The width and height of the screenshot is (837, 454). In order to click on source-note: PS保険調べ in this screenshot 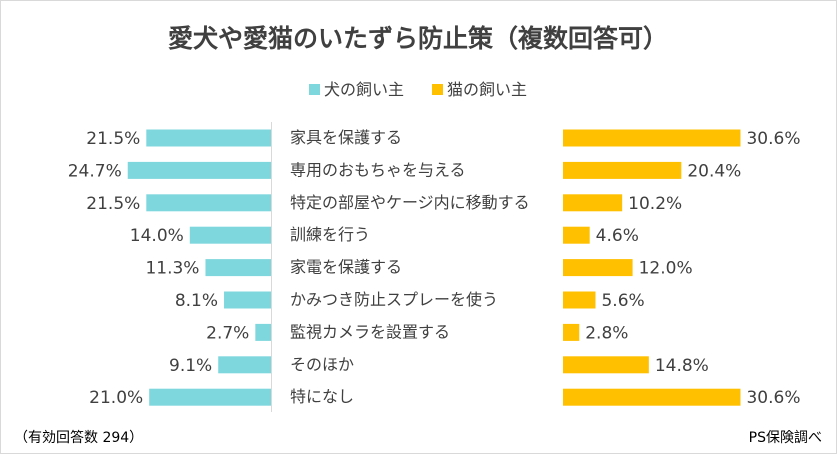, I will do `click(785, 438)`.